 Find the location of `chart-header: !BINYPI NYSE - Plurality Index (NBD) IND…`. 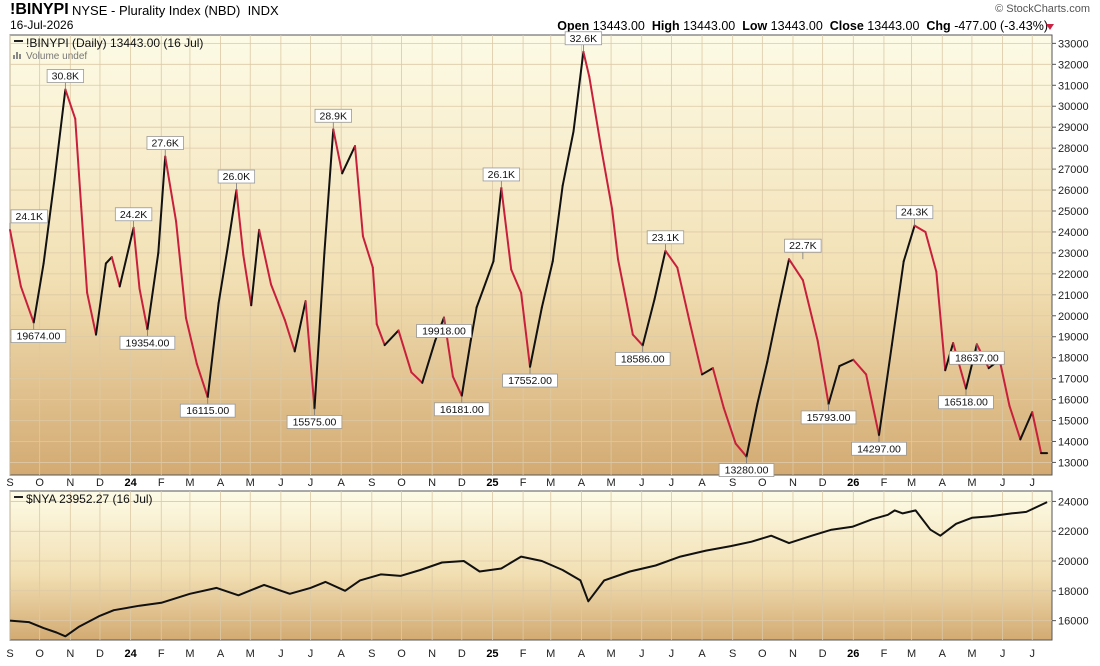

chart-header: !BINYPI NYSE - Plurality Index (NBD) IND… is located at coordinates (550, 17).